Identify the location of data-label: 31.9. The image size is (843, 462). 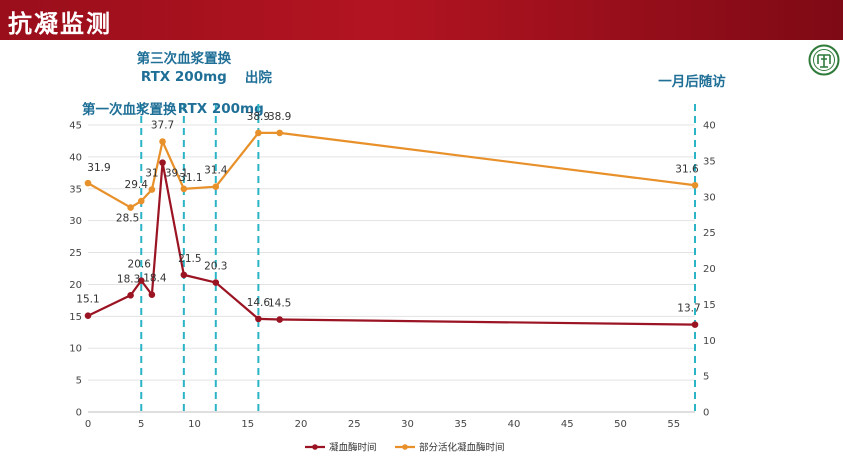
(98, 168).